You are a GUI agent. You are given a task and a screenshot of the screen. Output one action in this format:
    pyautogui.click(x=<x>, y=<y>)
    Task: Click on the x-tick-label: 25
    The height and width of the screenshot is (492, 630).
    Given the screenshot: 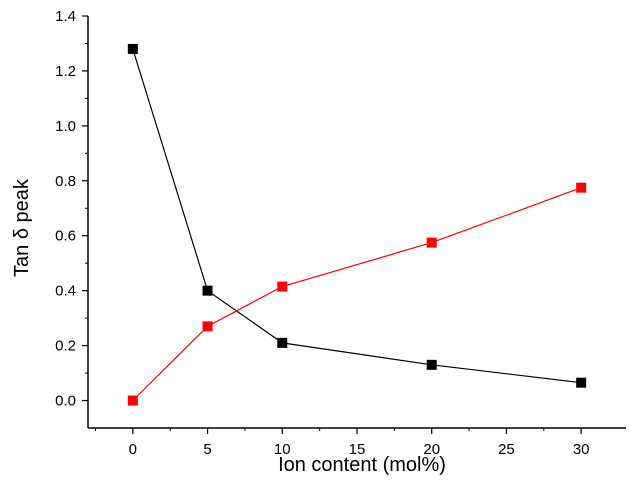 What is the action you would take?
    pyautogui.click(x=506, y=449)
    